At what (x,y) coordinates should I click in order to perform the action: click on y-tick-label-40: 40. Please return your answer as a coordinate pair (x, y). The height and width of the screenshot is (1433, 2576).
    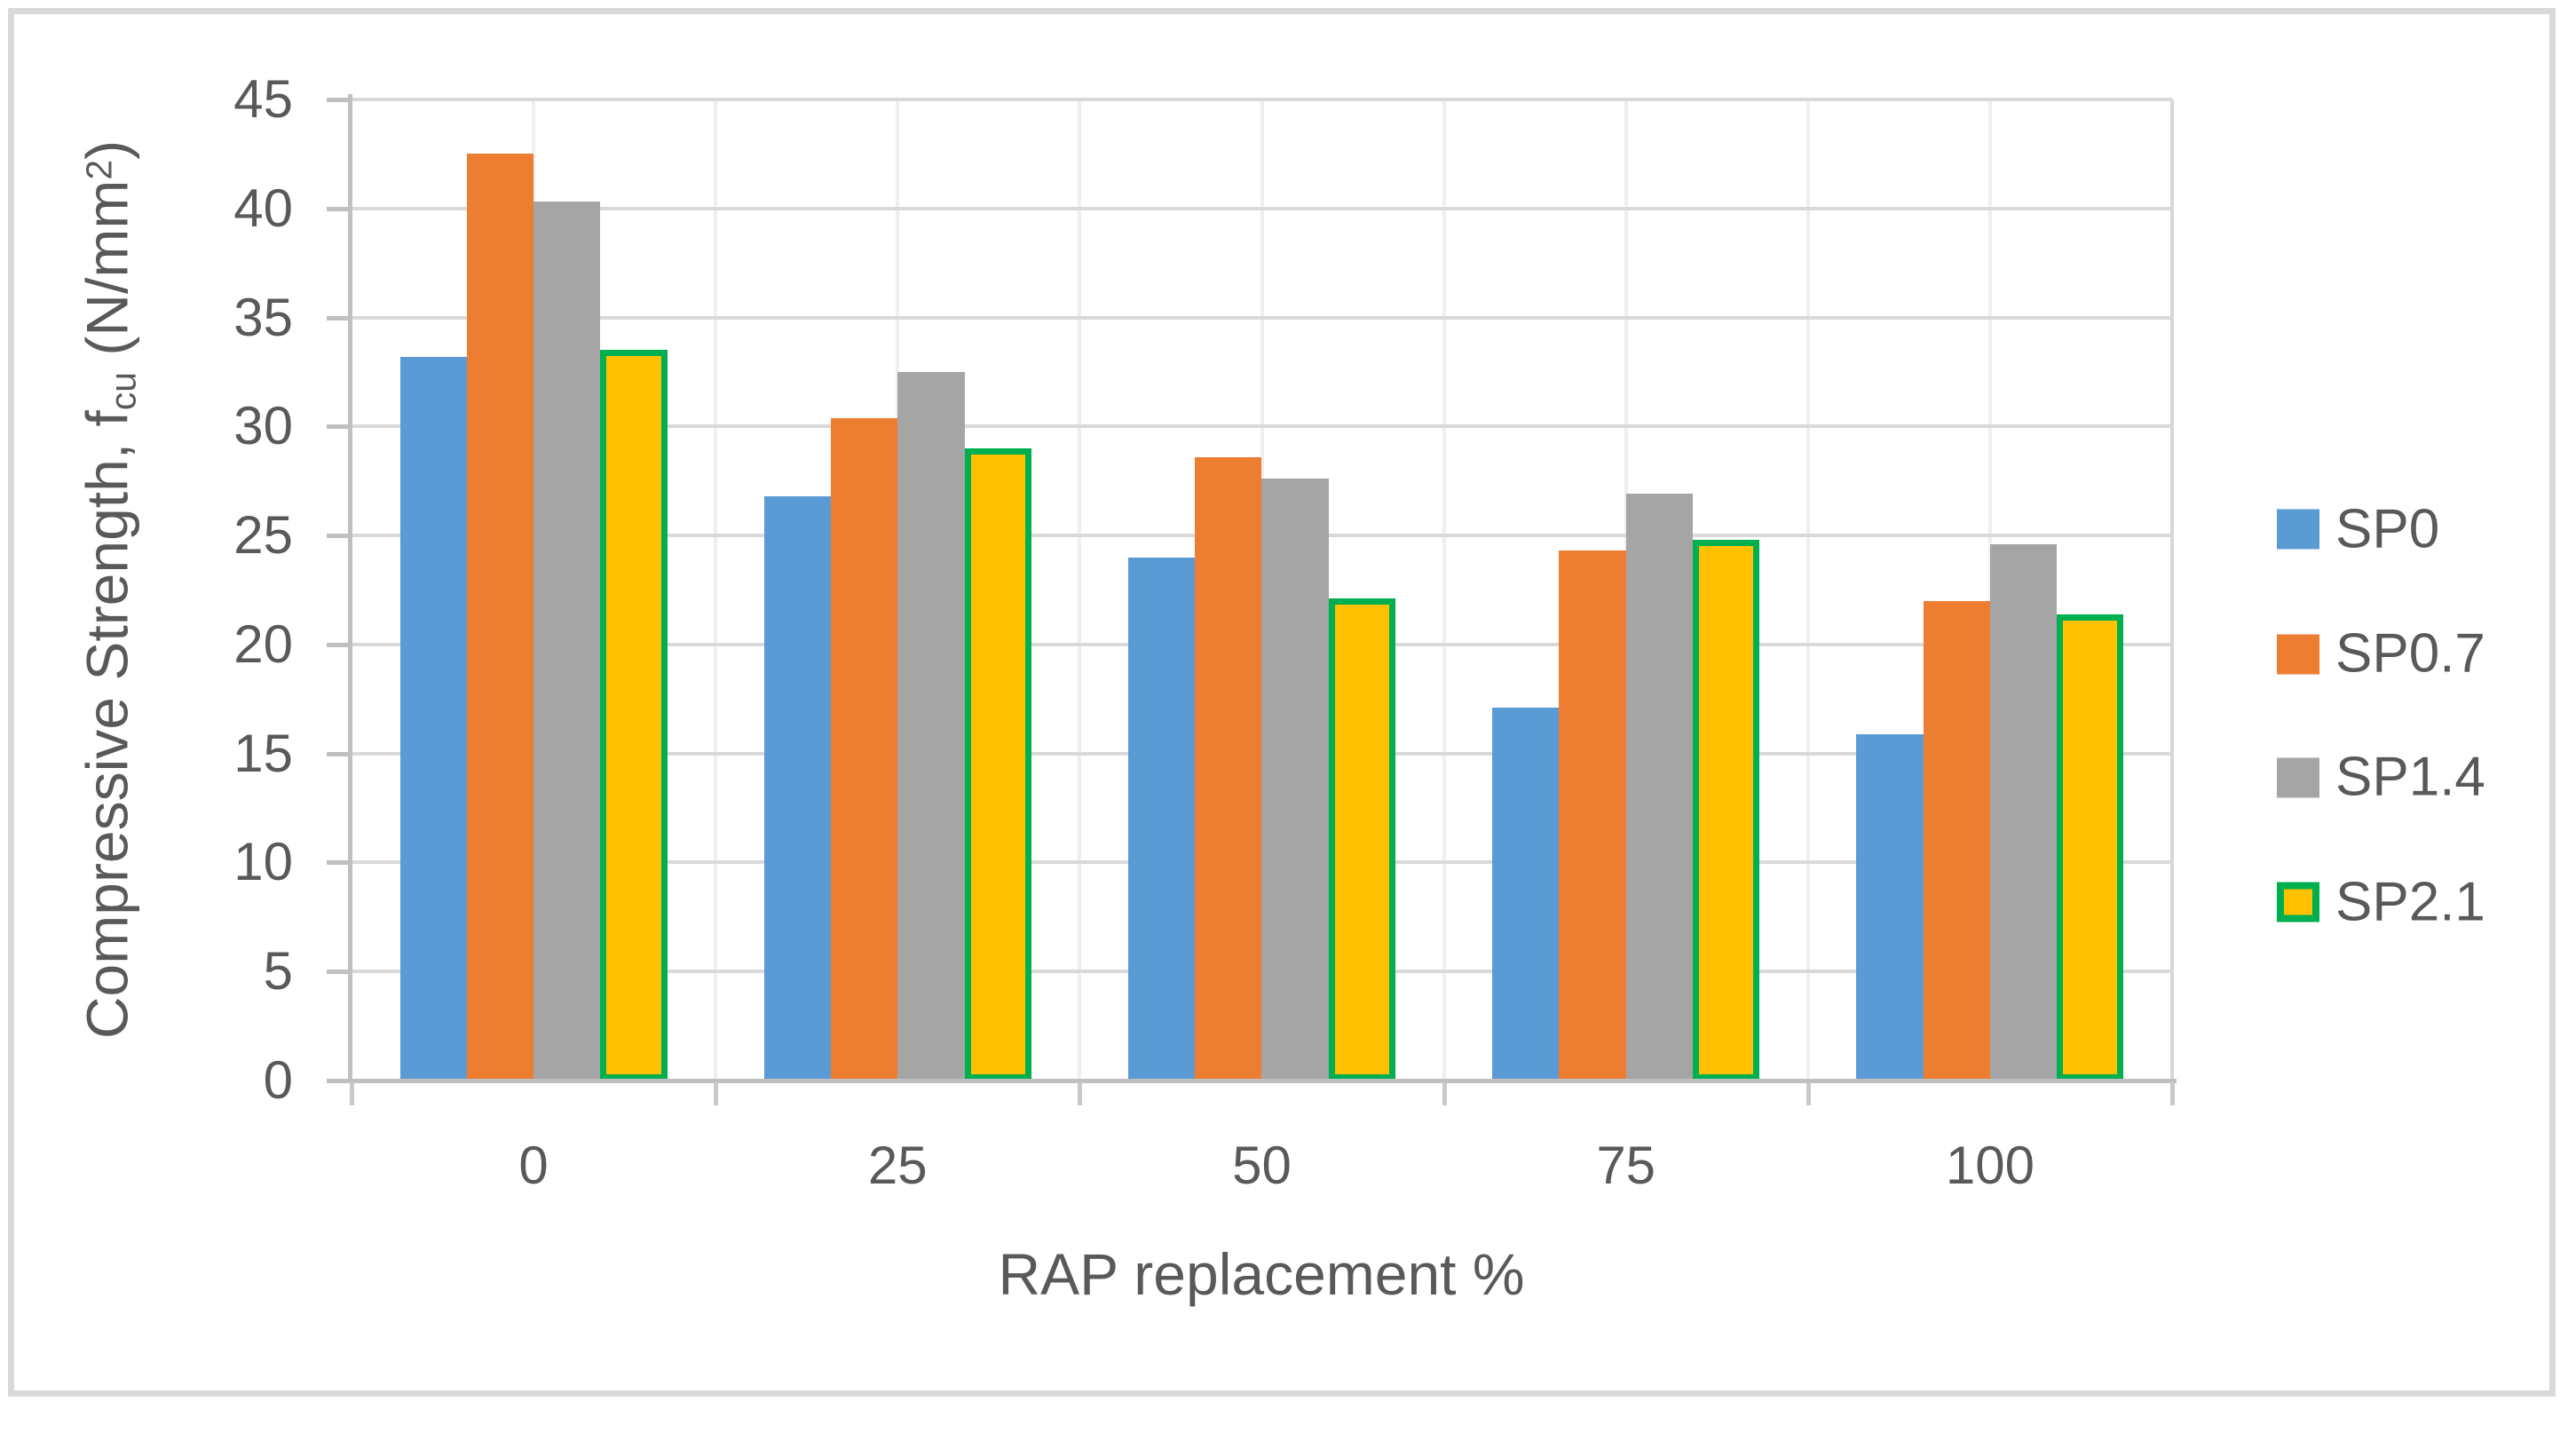
    Looking at the image, I should click on (263, 208).